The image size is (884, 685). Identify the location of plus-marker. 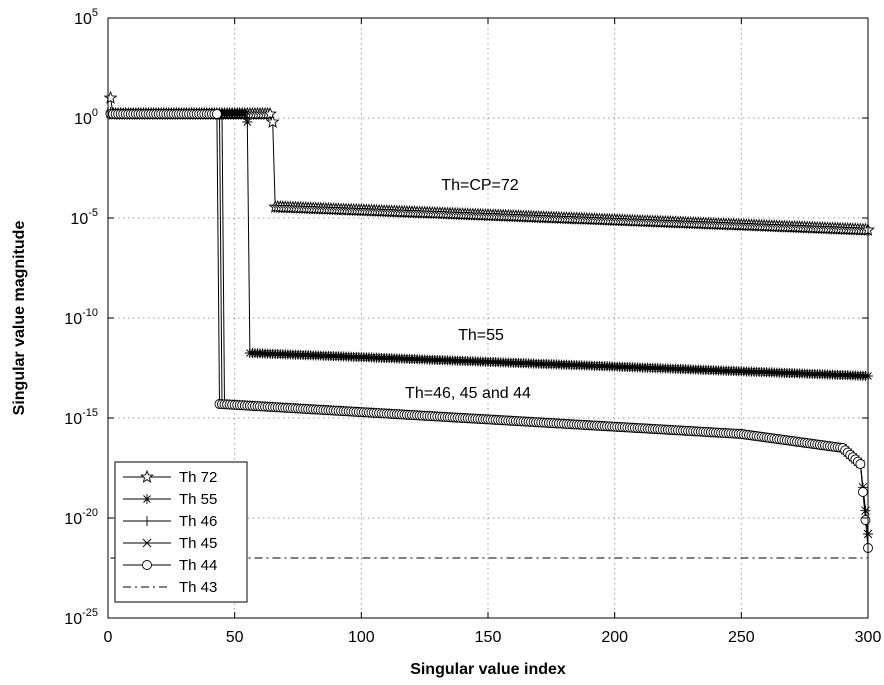
(147, 521).